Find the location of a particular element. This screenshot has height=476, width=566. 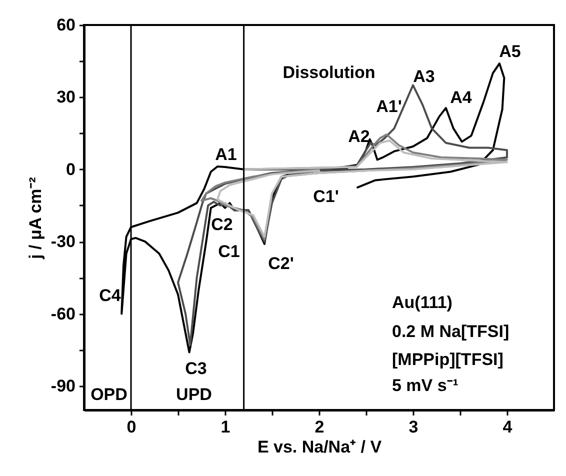

x-axis-title: E vs. Na/Na⁺ / V is located at coordinates (319, 447).